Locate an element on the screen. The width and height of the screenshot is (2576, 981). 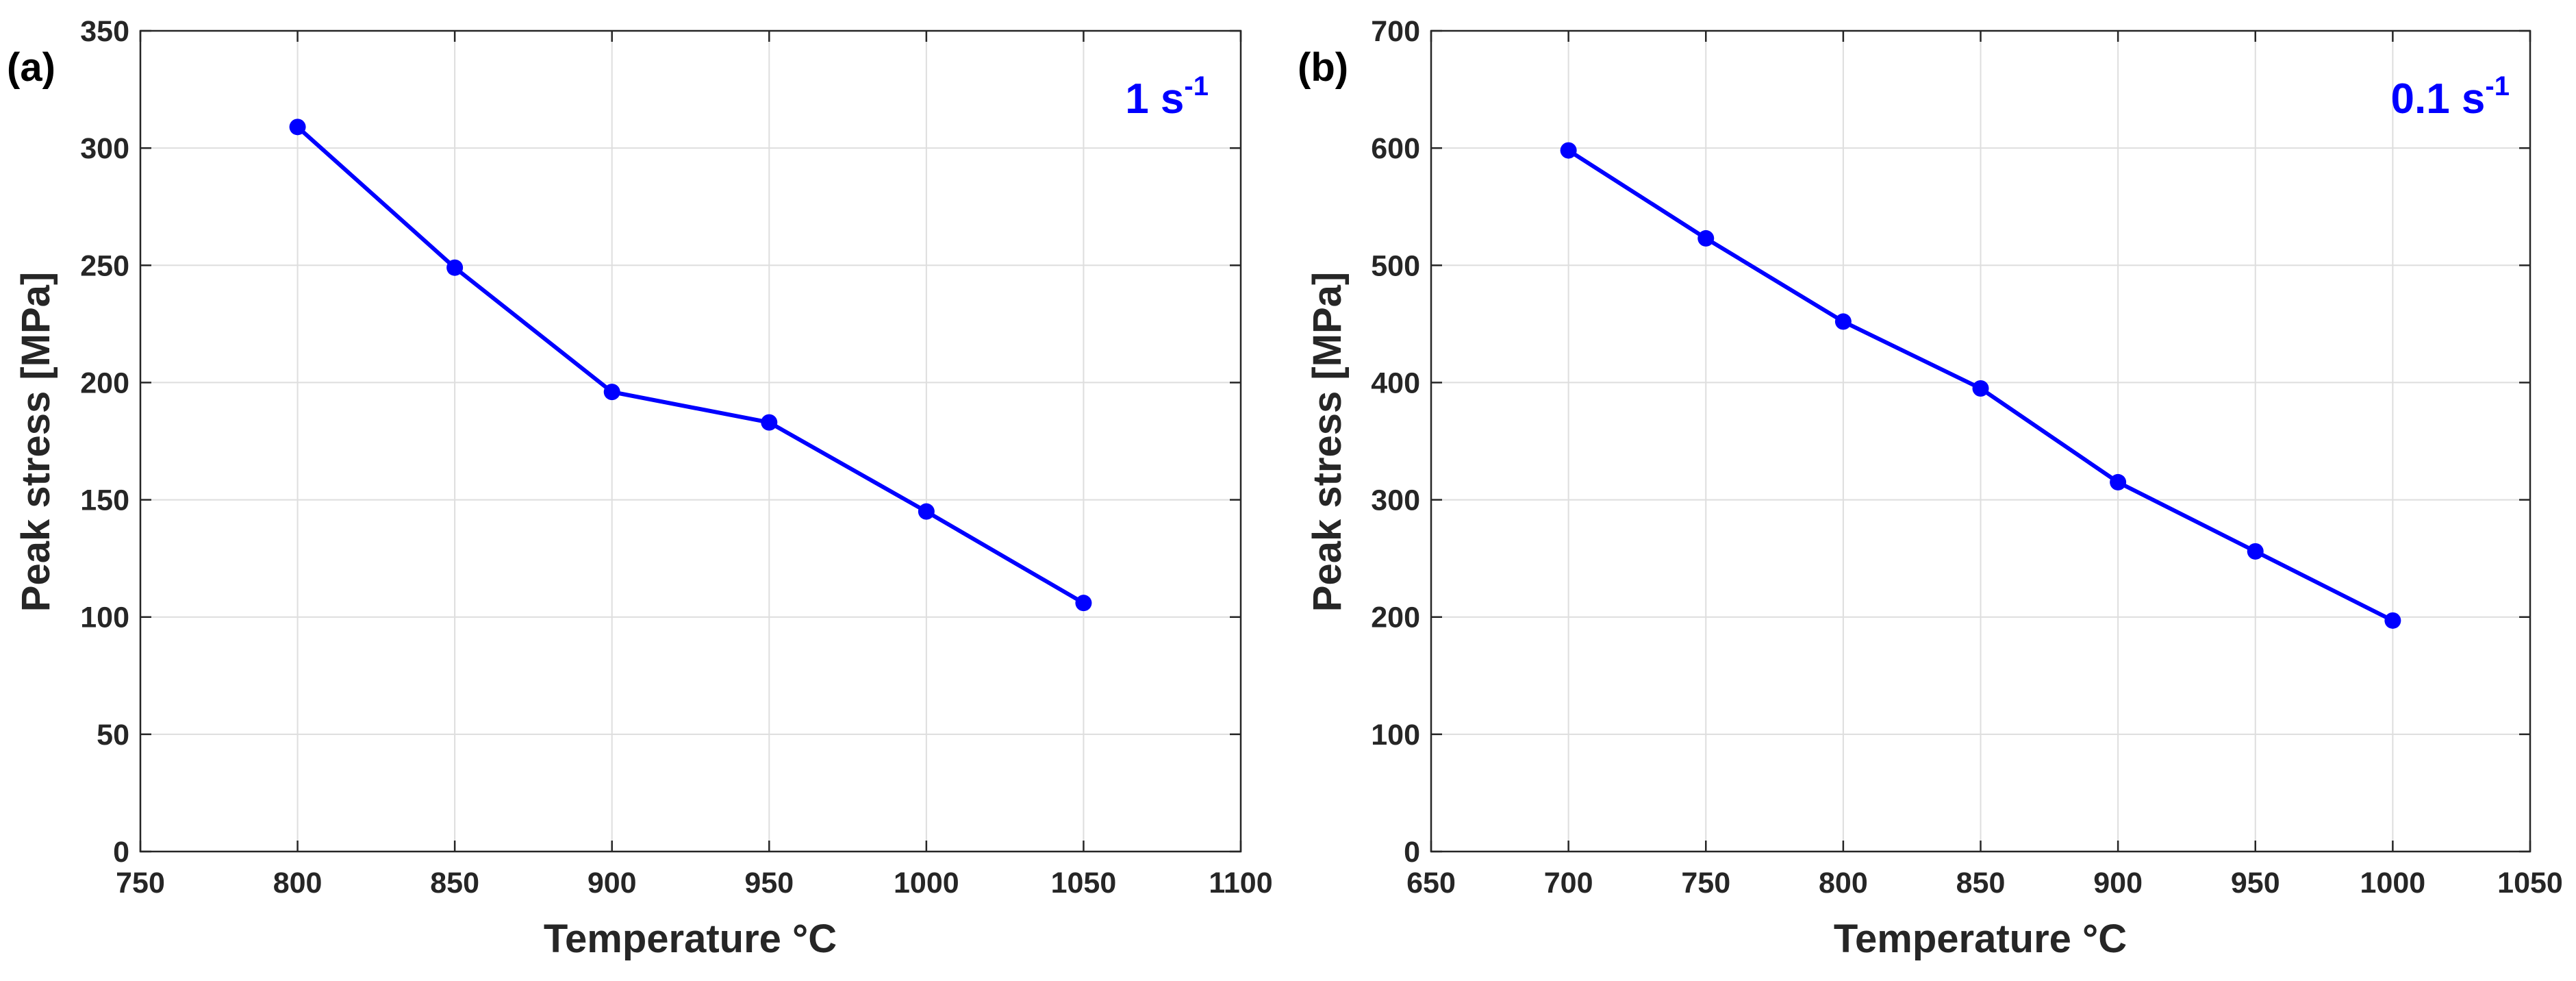
panel-a-y-tick-label: 300 is located at coordinates (104, 148).